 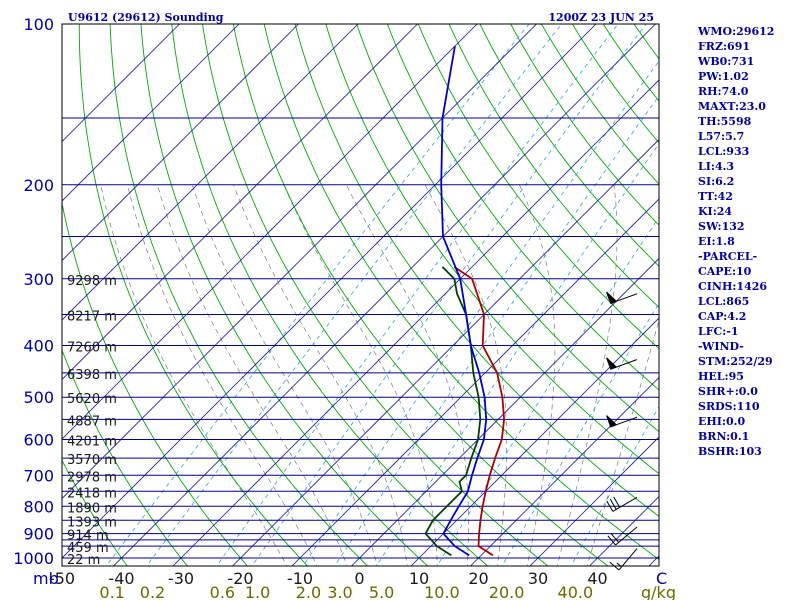 What do you see at coordinates (146, 17) in the screenshot?
I see `chart-title: U9612 (29612) Sounding` at bounding box center [146, 17].